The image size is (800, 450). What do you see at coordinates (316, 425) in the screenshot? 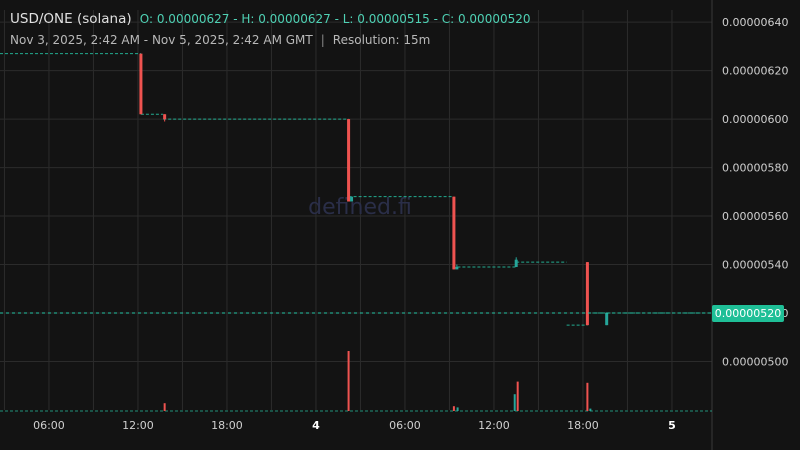
I see `x-tick-label: 4` at bounding box center [316, 425].